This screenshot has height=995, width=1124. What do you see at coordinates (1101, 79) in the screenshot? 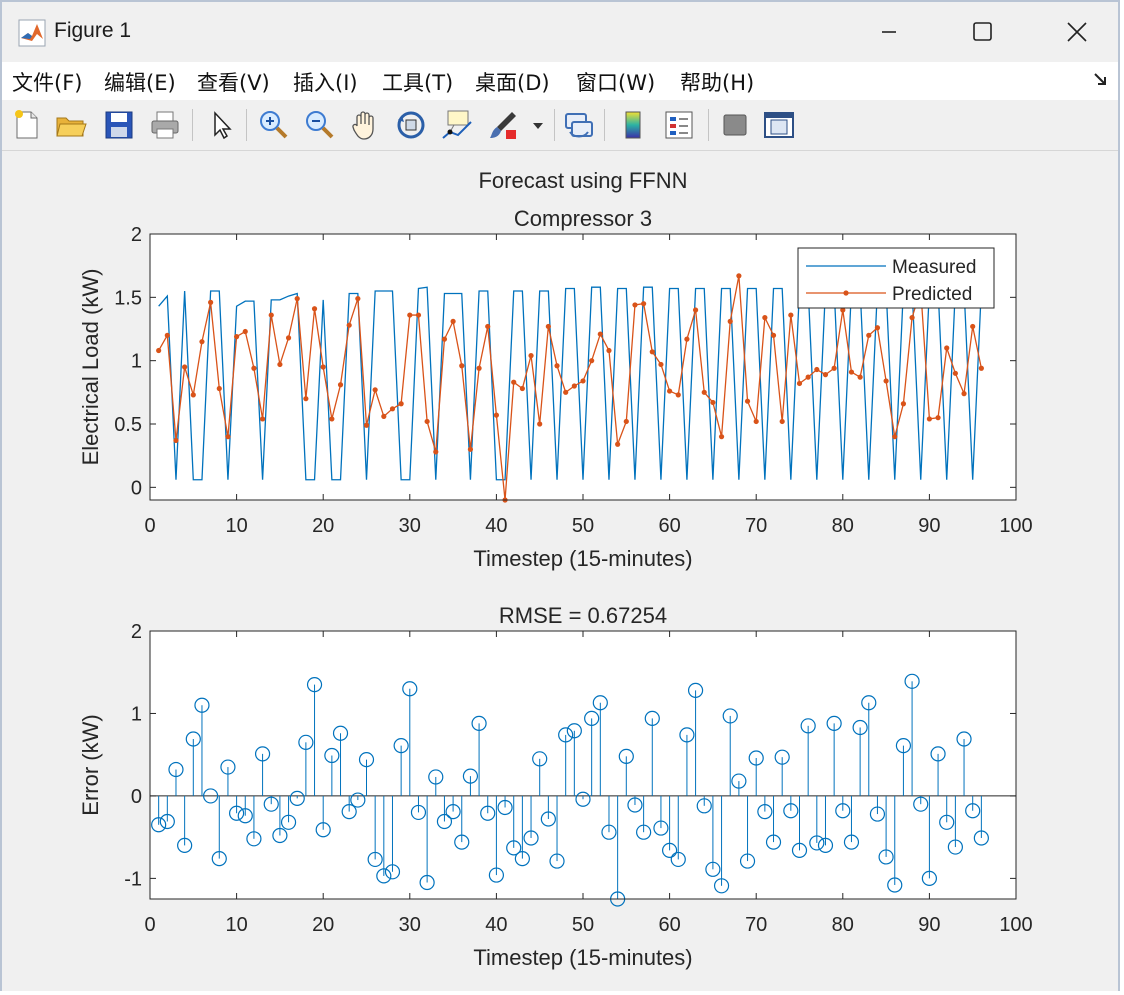
I see `dock-arrow-icon` at bounding box center [1101, 79].